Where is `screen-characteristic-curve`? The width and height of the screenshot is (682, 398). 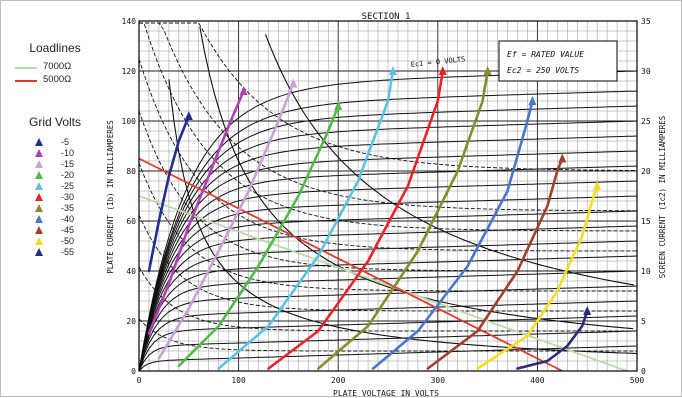
screen-characteristic-curve is located at coordinates (387, 299).